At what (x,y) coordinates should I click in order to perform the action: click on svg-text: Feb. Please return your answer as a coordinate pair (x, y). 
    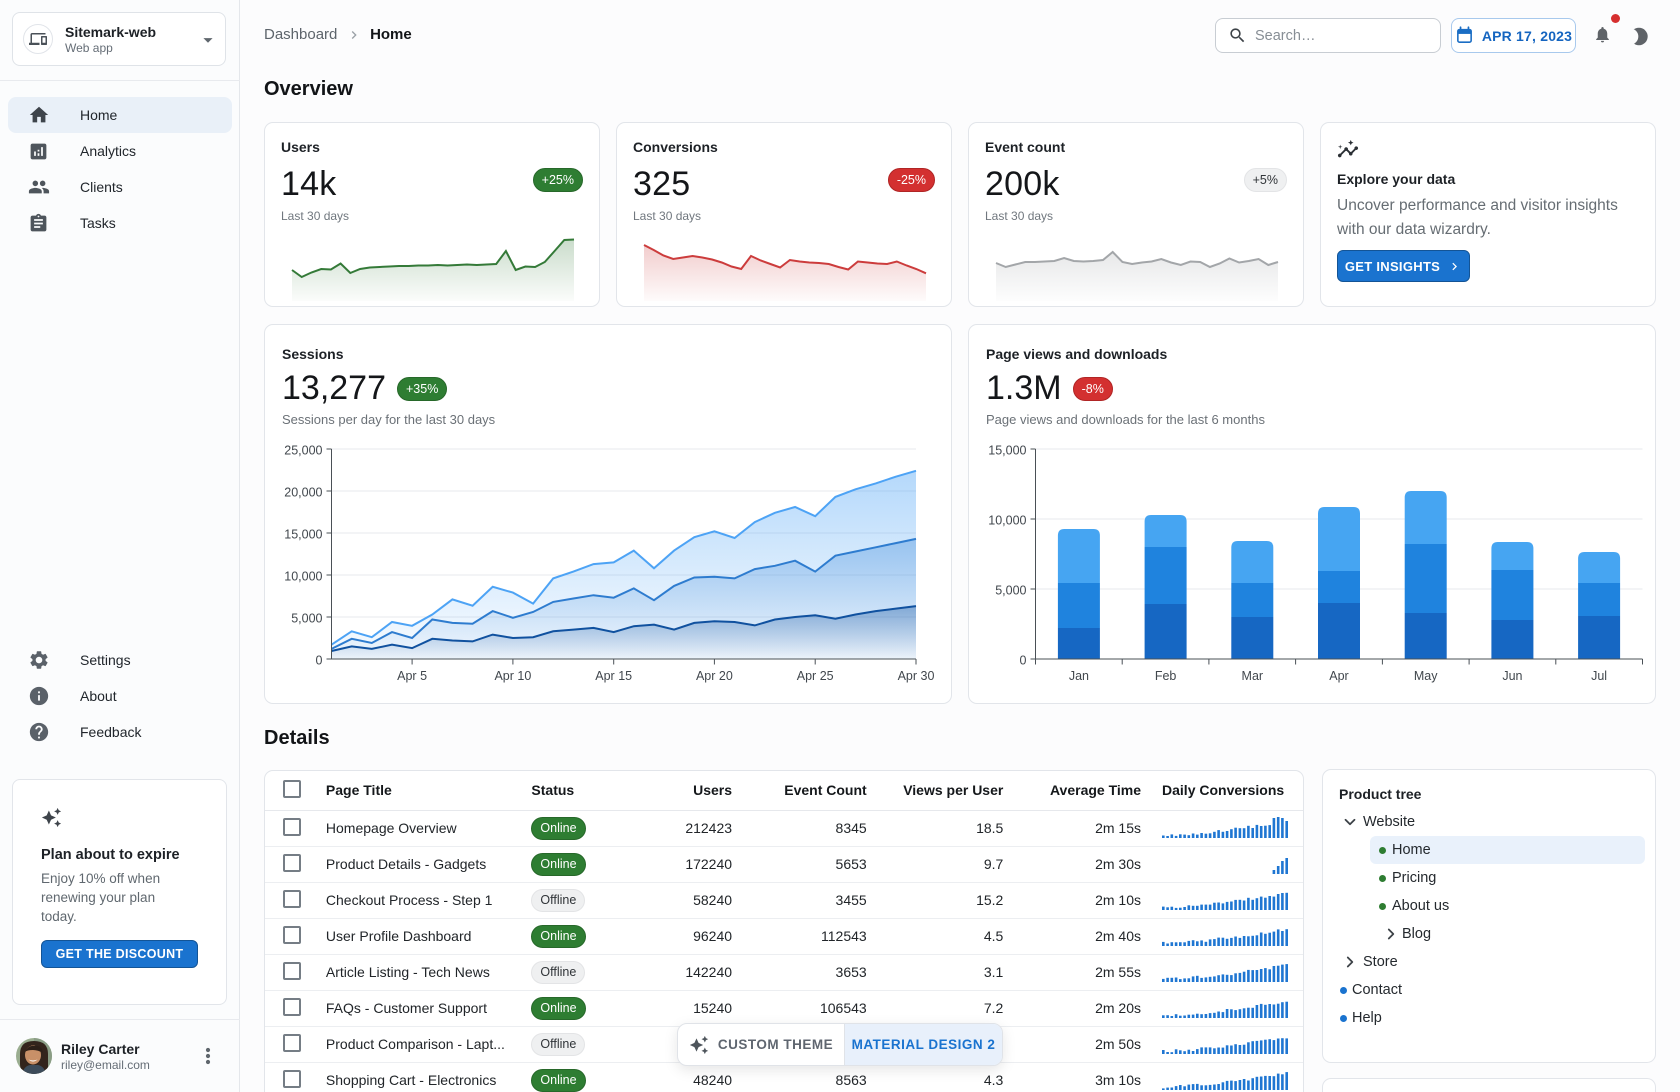
    Looking at the image, I should click on (1166, 676).